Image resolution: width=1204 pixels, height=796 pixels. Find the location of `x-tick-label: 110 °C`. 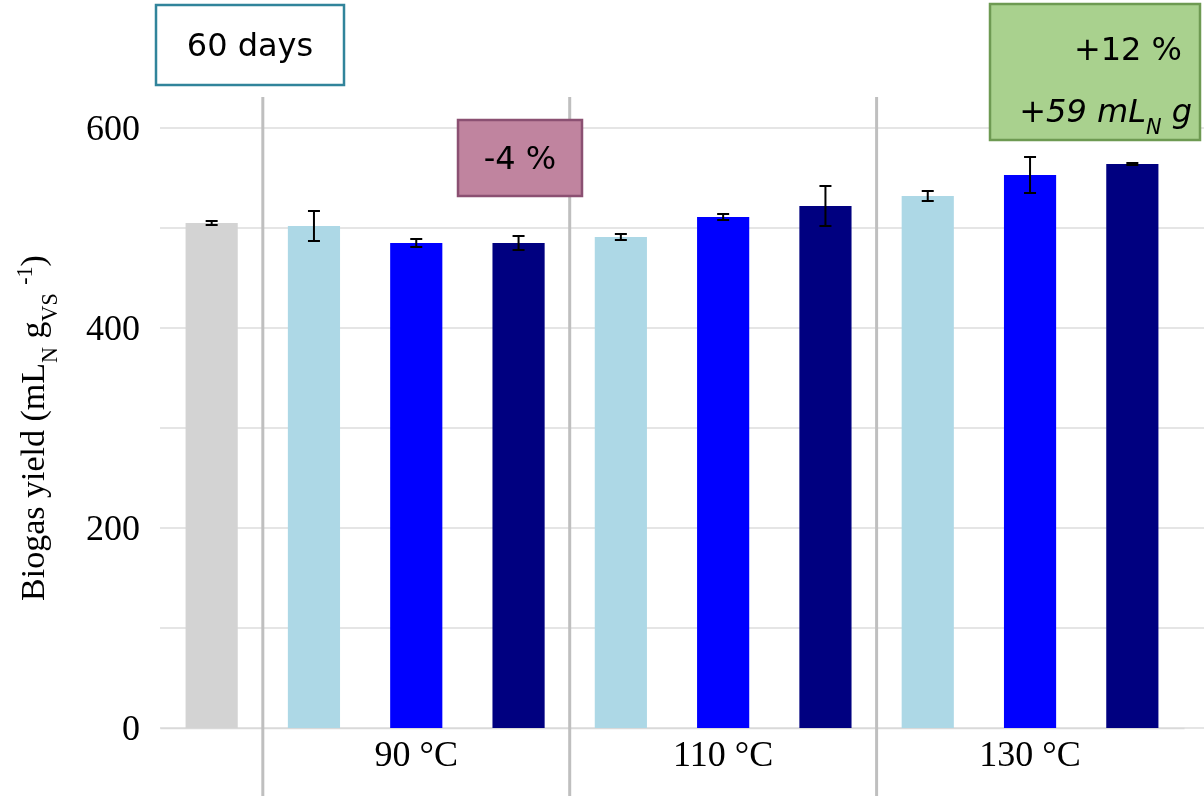

x-tick-label: 110 °C is located at coordinates (723, 753).